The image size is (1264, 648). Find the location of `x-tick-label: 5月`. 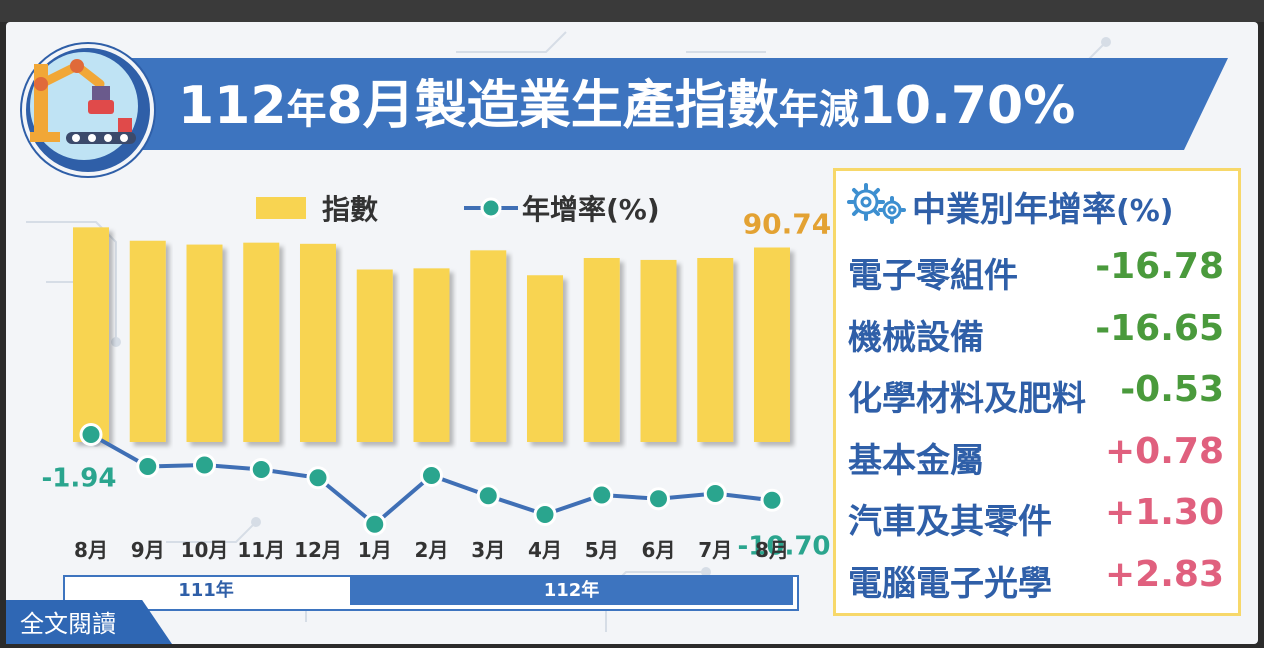

x-tick-label: 5月 is located at coordinates (602, 550).